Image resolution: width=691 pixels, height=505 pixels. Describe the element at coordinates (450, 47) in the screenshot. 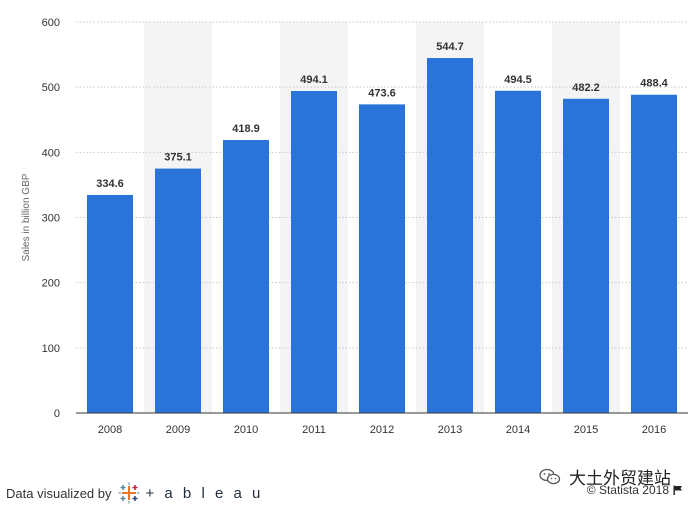

I see `bar-value-label: 544.7` at that location.